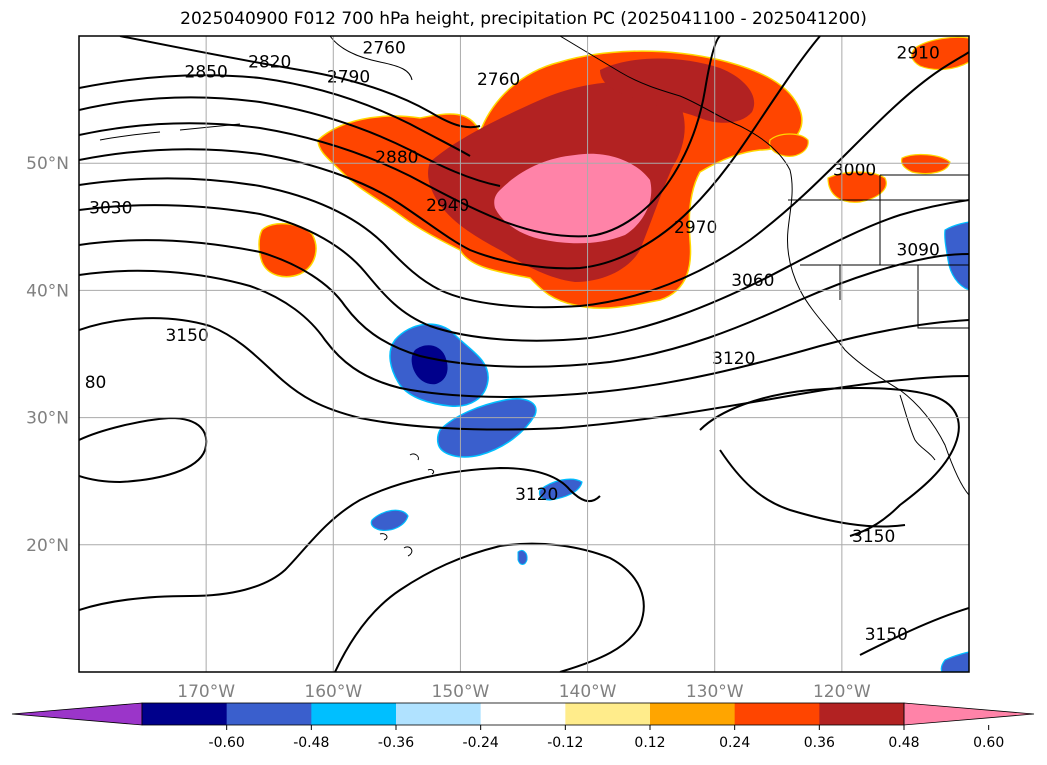  I want to click on lat-label: 50°N, so click(47, 164).